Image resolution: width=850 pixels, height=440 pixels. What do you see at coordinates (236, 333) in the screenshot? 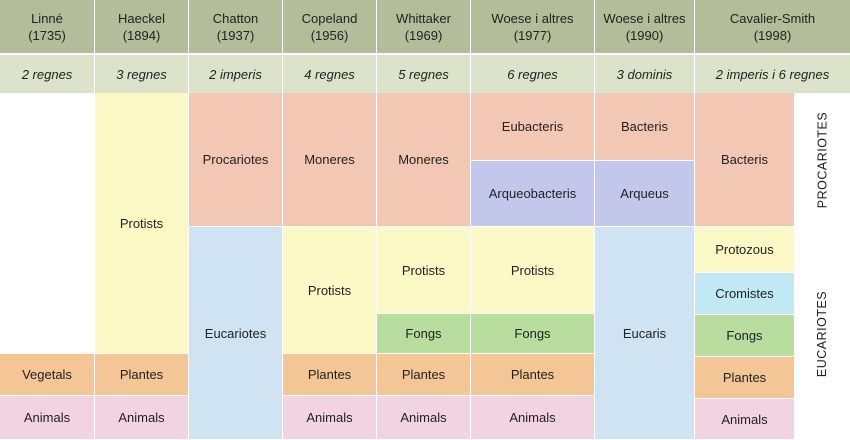
I see `cell-eucariotes: Eucariotes` at bounding box center [236, 333].